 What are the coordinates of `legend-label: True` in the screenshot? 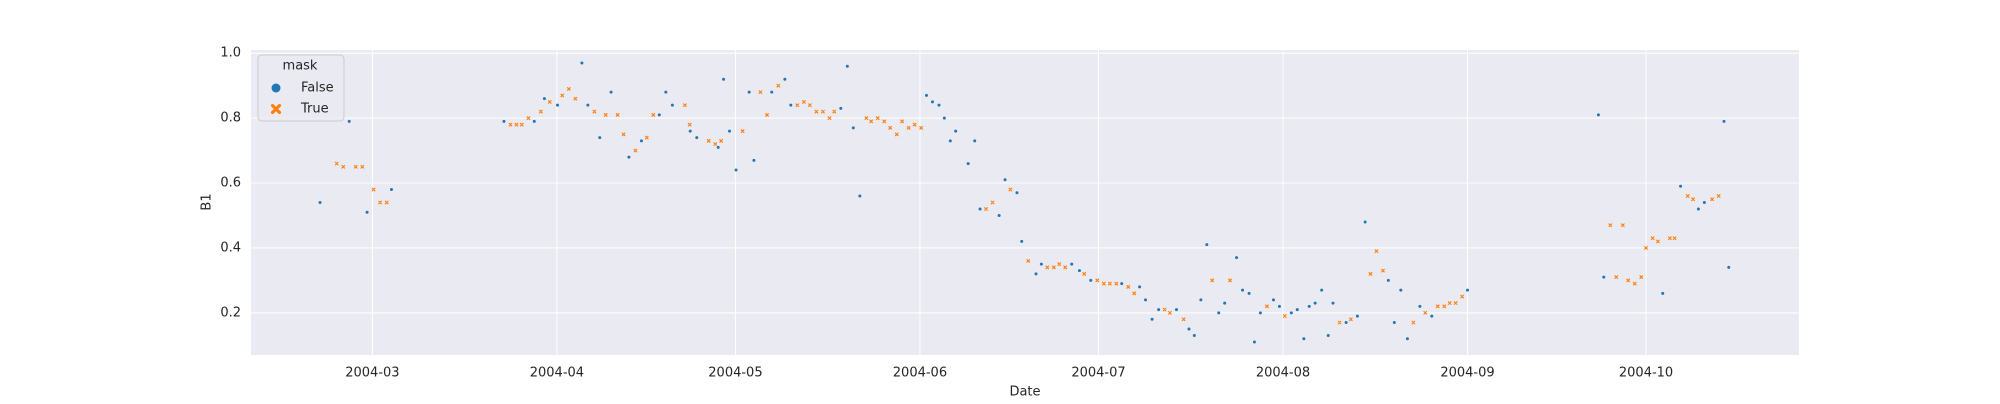 It's located at (314, 109).